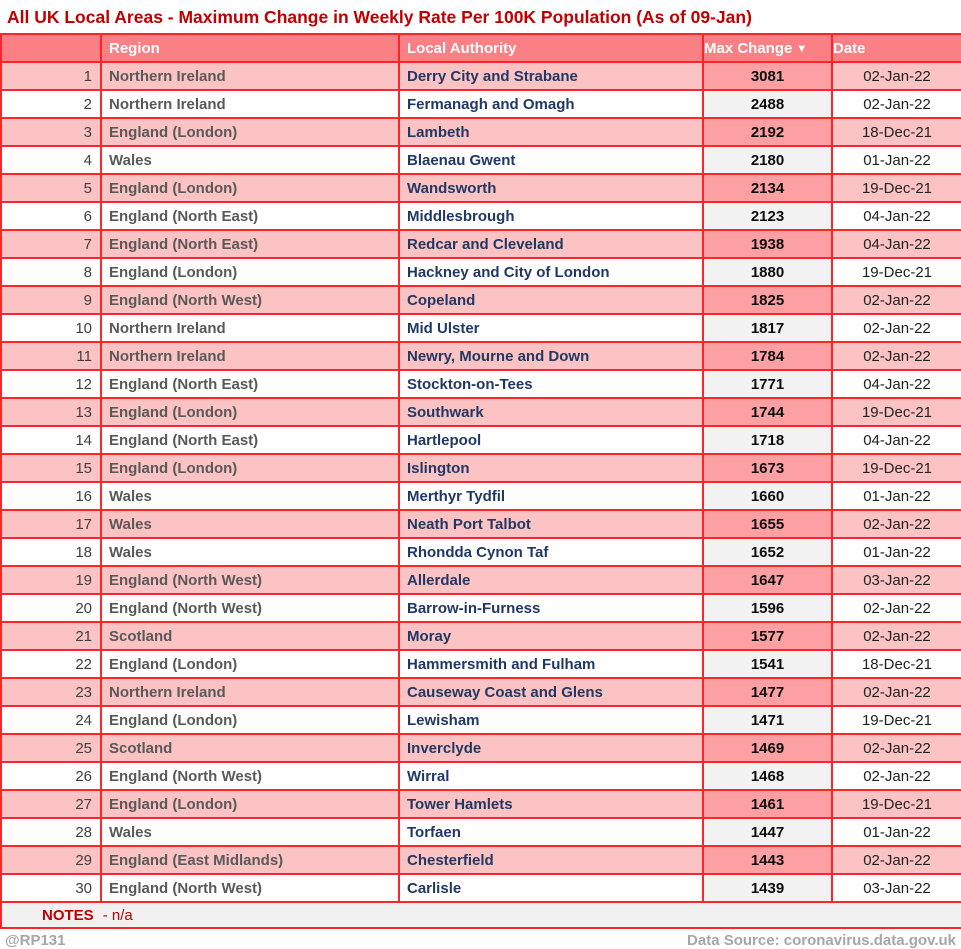  Describe the element at coordinates (896, 832) in the screenshot. I see `cell-date: 01-Jan-22` at that location.